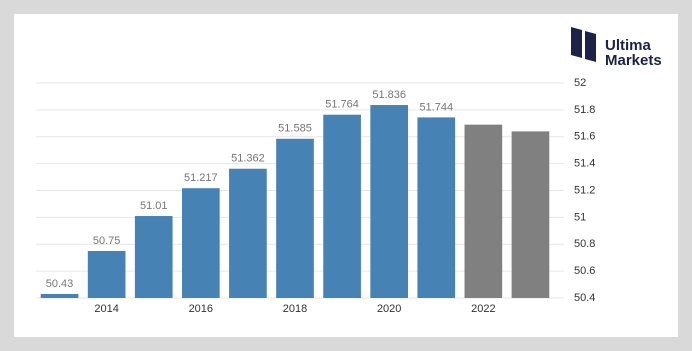  Describe the element at coordinates (583, 44) in the screenshot. I see `logo-icon` at that location.